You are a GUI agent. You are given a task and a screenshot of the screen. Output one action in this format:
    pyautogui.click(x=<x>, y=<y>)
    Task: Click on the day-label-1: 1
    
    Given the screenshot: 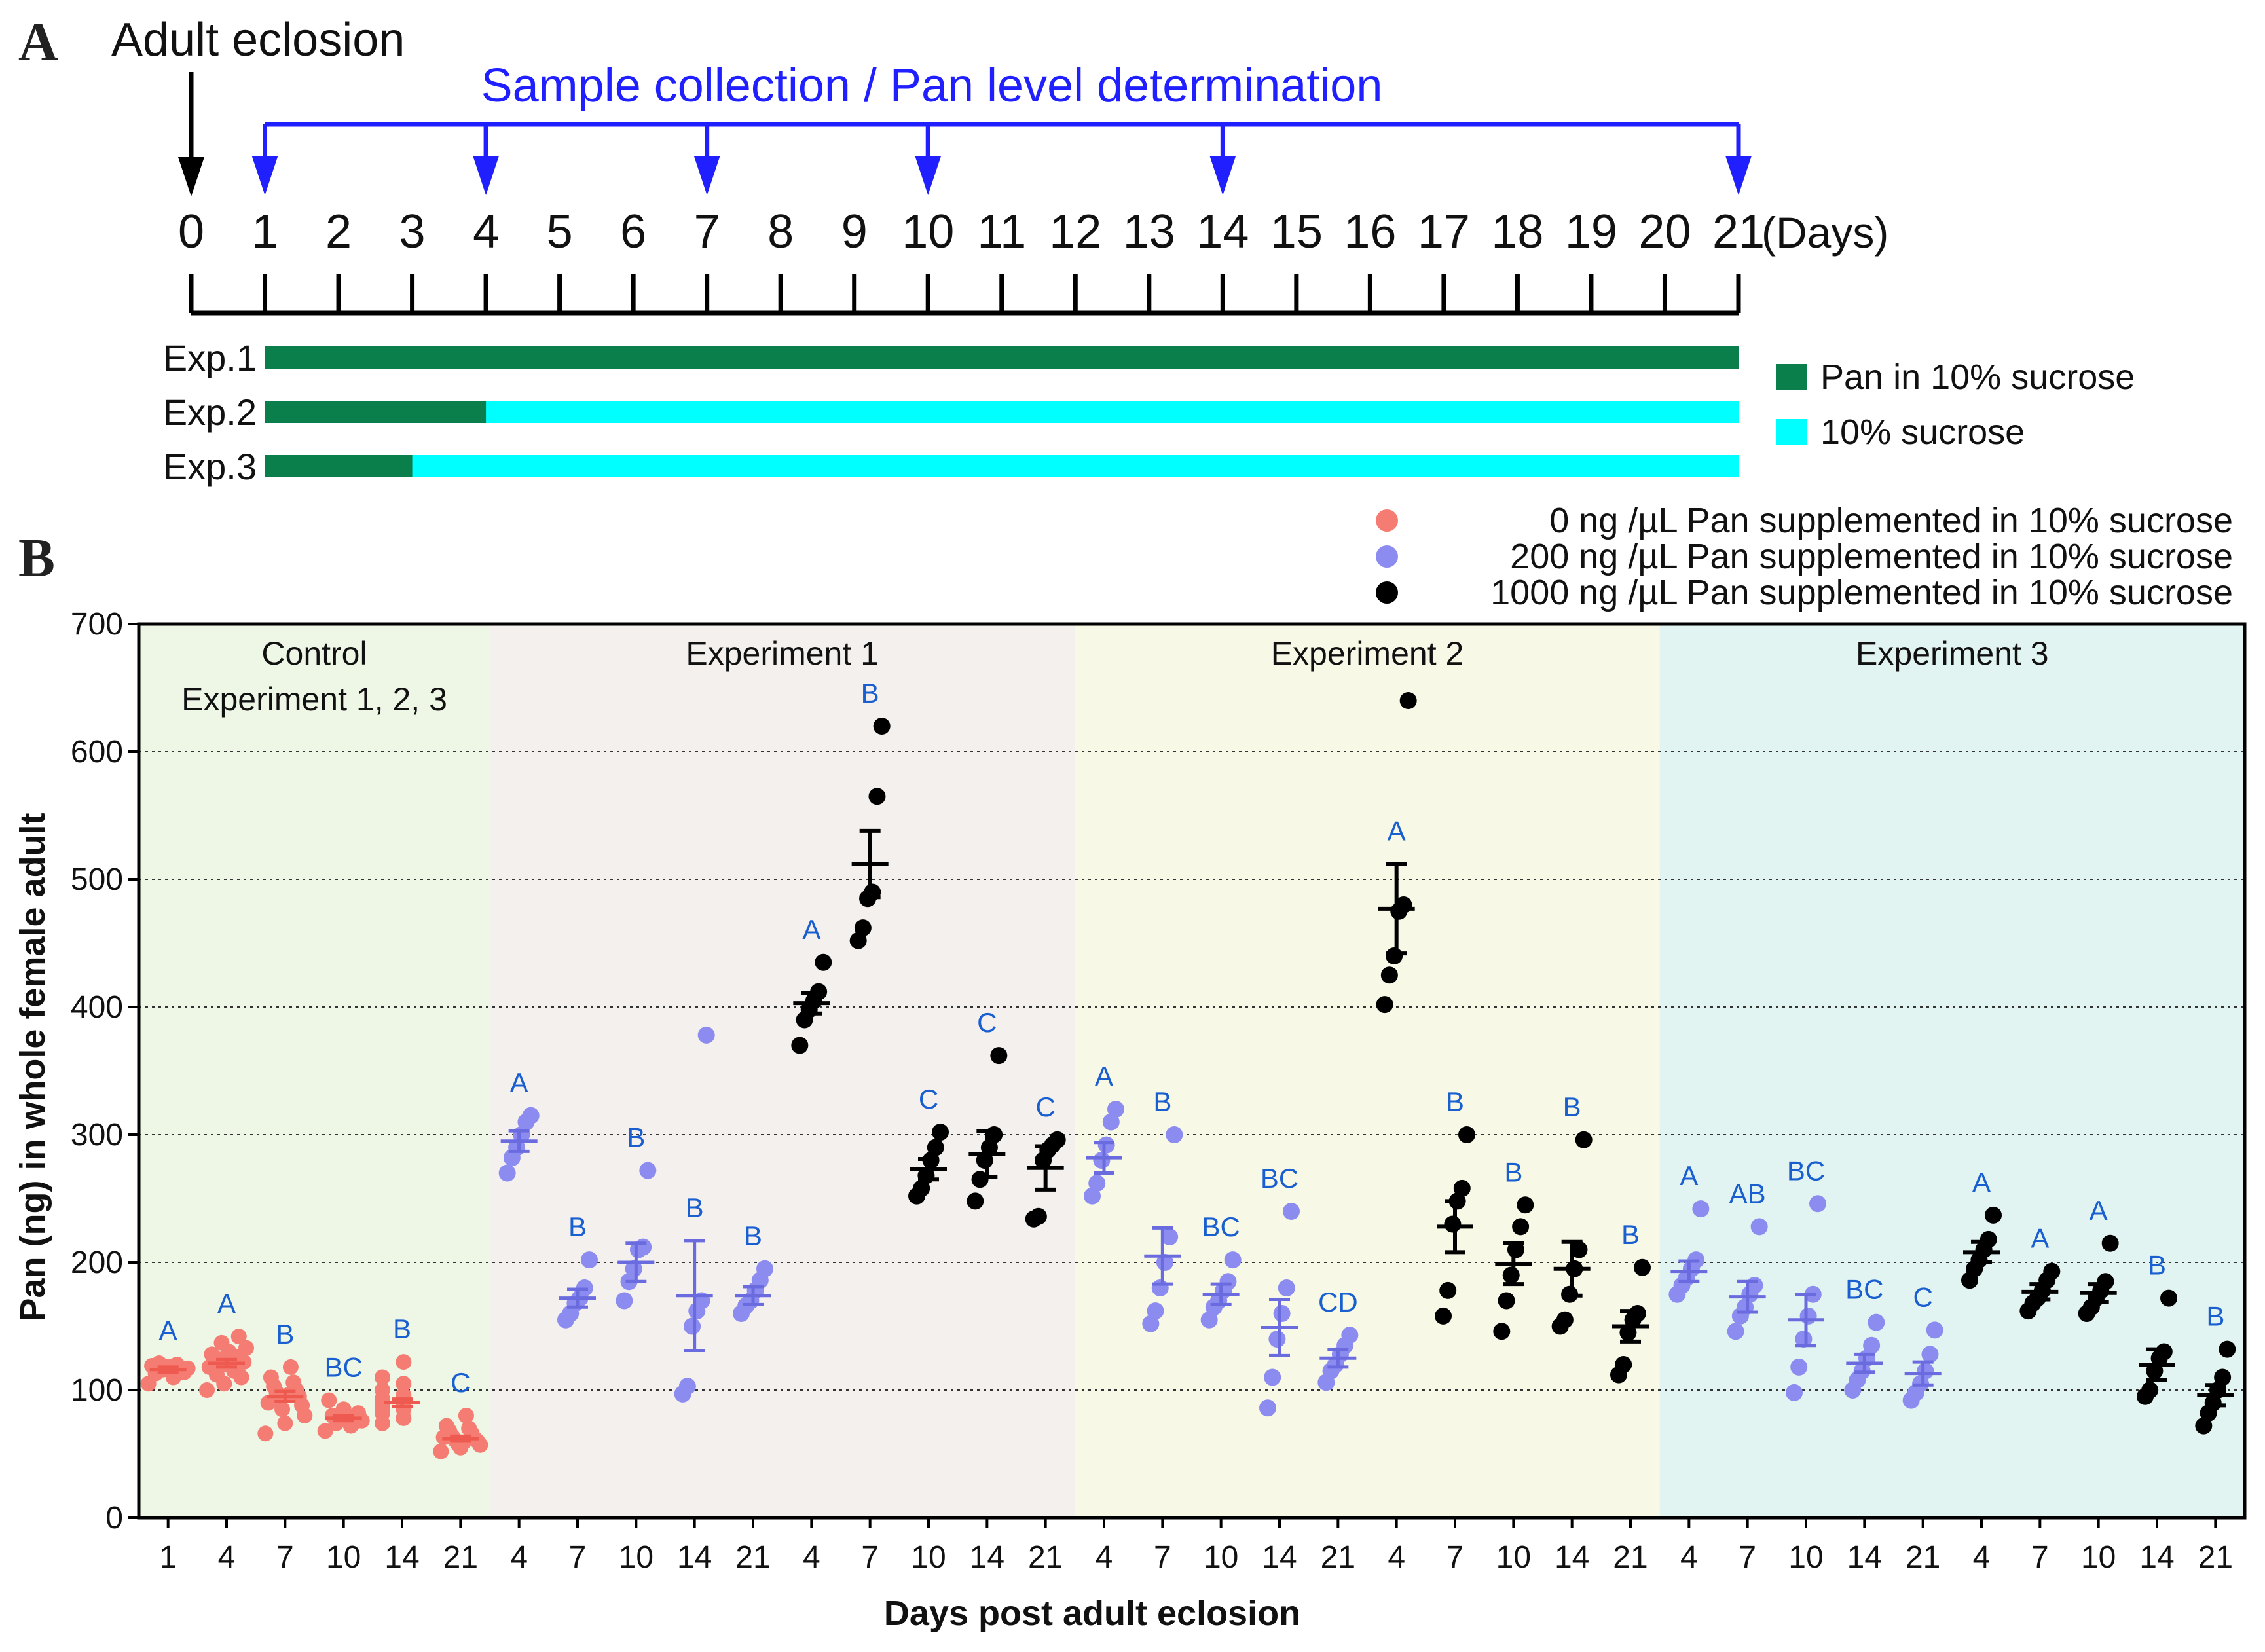 What is the action you would take?
    pyautogui.click(x=265, y=232)
    